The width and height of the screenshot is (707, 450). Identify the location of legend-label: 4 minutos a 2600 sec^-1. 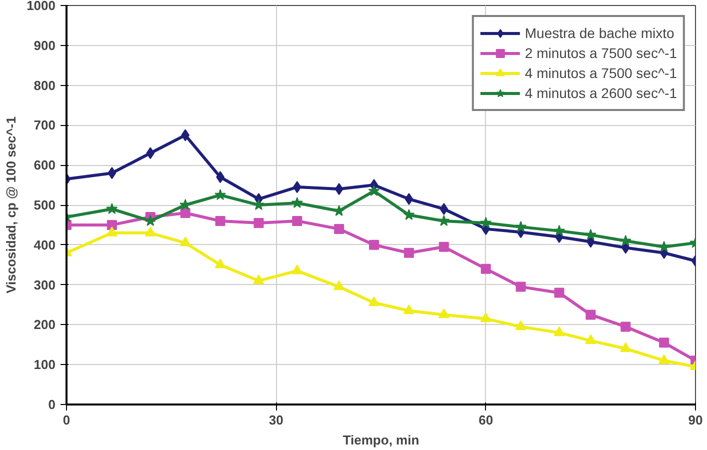
(600, 93).